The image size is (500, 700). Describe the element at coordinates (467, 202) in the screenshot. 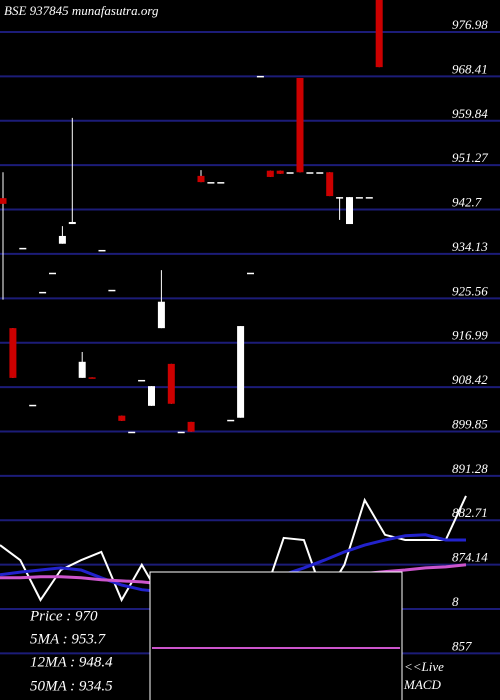

I see `y-tick-label: 942.7` at that location.